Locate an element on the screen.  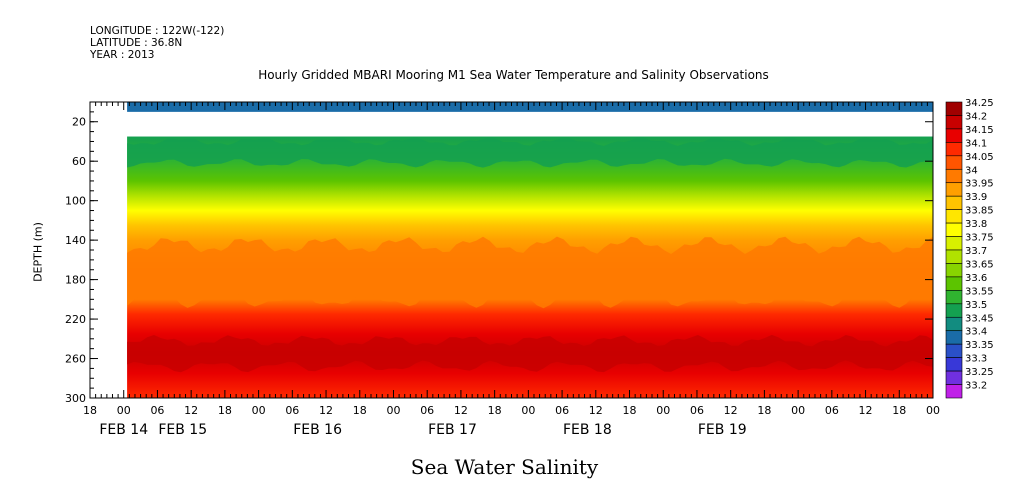
colorbar-label: 33.7 is located at coordinates (976, 251).